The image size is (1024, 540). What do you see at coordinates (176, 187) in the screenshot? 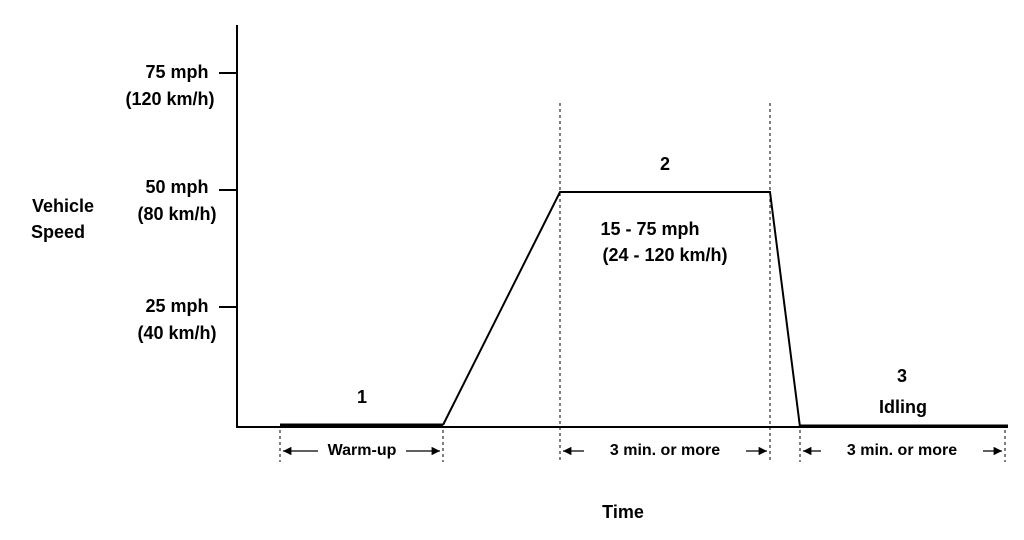
I see `tick-label: 50 mph` at bounding box center [176, 187].